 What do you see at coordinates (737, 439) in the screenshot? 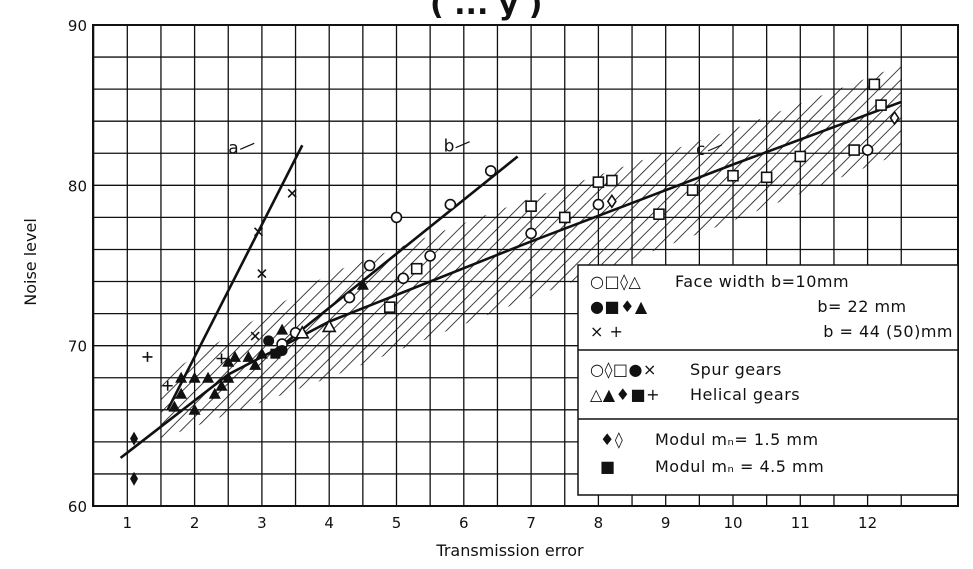
I see `legend-row6-text: Modul mₙ= 1.5 mm` at bounding box center [737, 439].